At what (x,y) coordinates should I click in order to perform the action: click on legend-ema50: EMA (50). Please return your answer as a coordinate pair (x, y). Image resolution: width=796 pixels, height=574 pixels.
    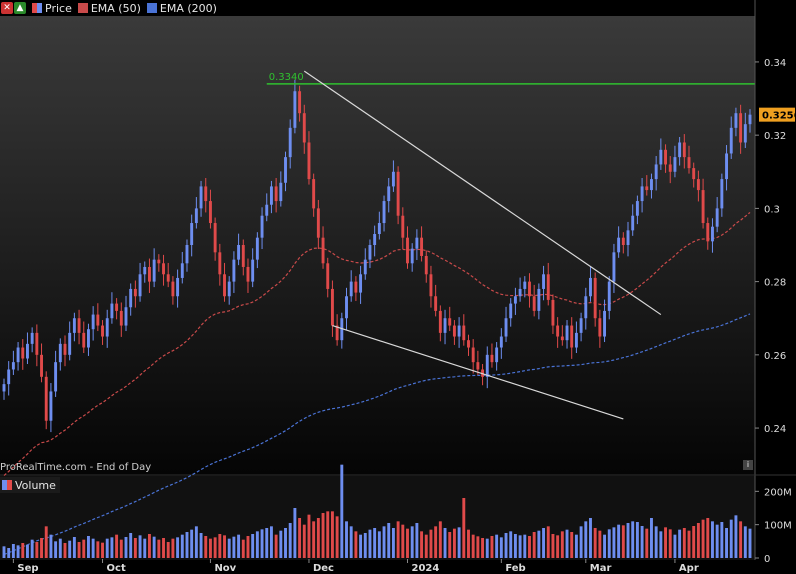
    Looking at the image, I should click on (109, 8).